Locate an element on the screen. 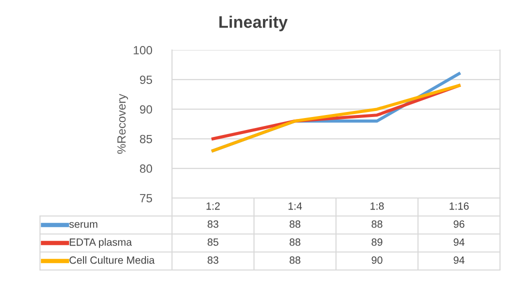  y-tick-label: 95 is located at coordinates (146, 80).